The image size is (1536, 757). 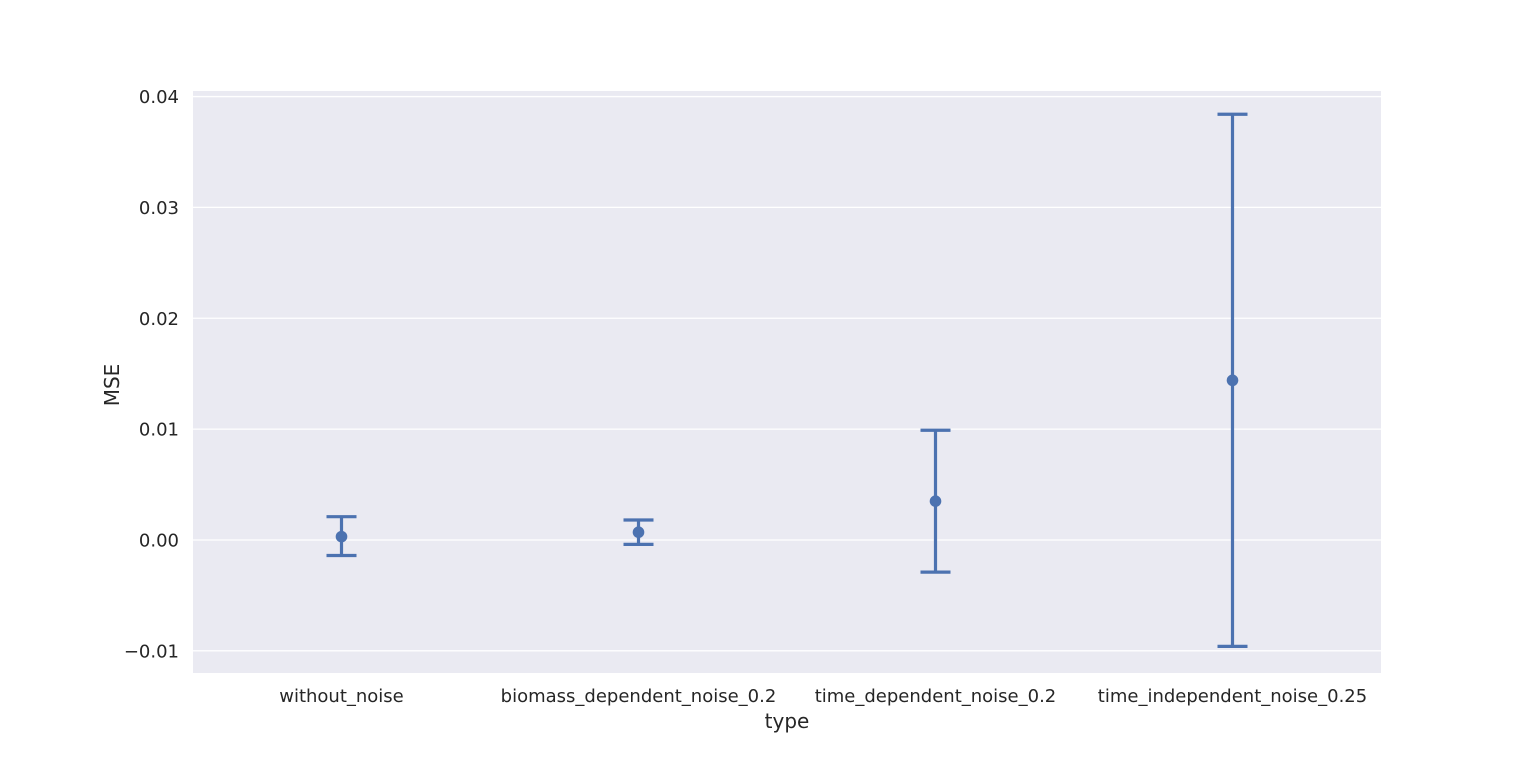 What do you see at coordinates (936, 696) in the screenshot?
I see `x-tick-label: time_dependent_noise_0.2` at bounding box center [936, 696].